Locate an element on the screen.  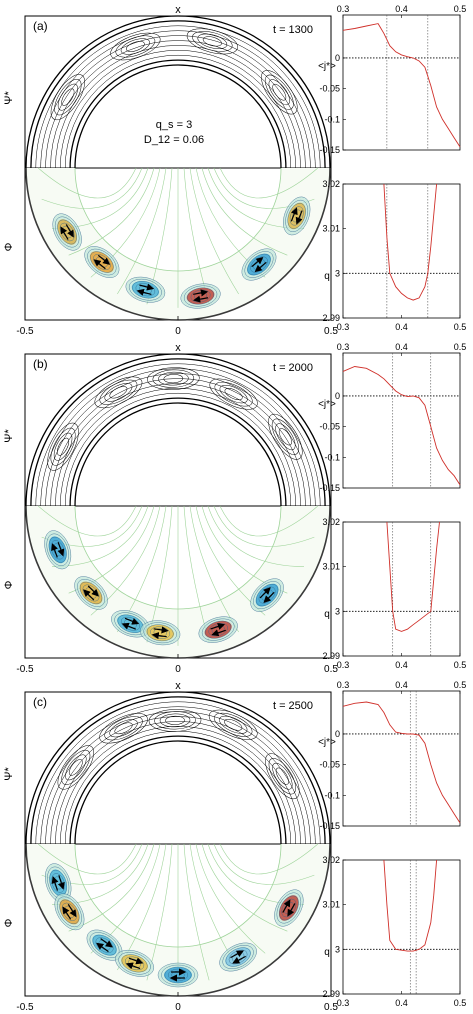
x-tick-label: 0 is located at coordinates (178, 669).